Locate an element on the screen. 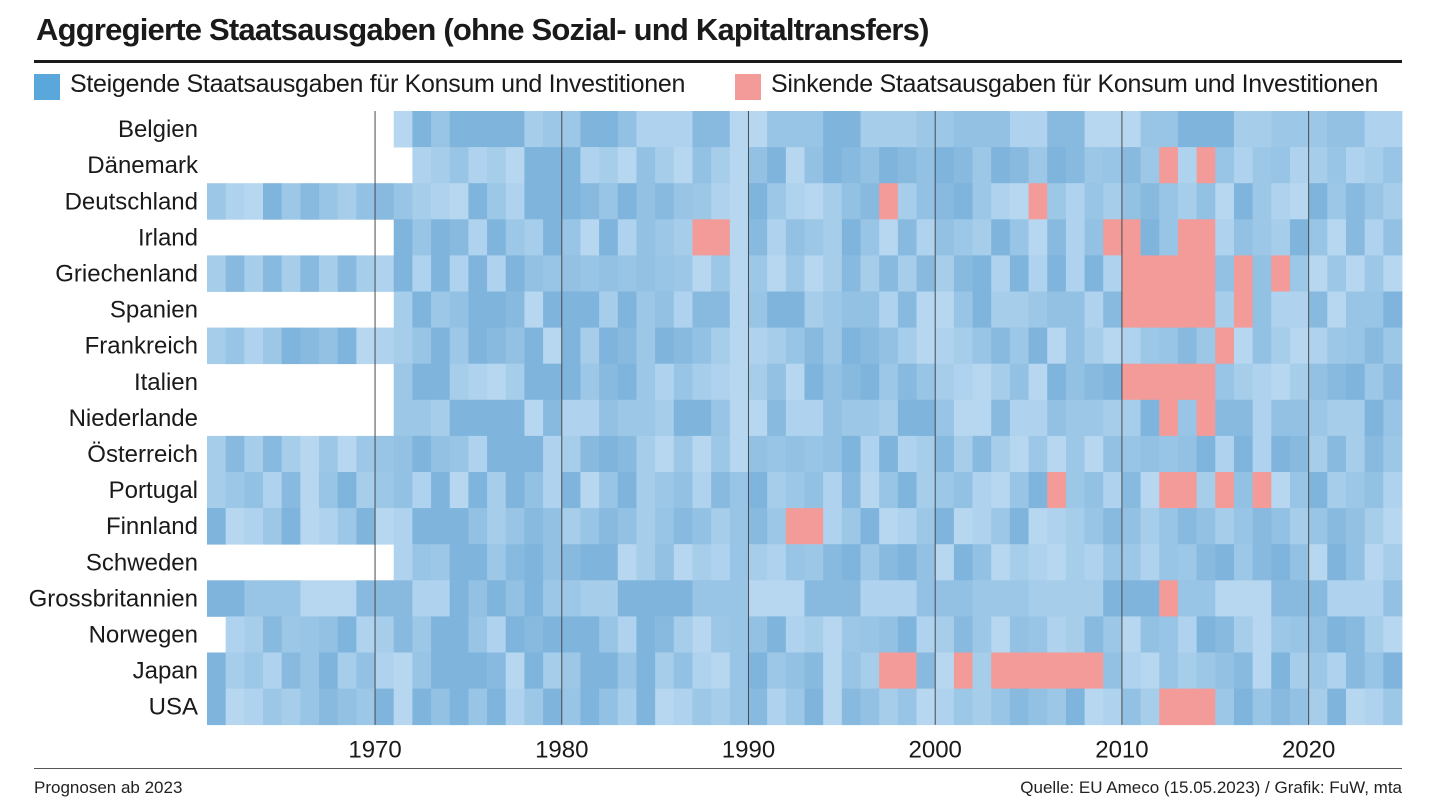  cell-portugal-2008 is located at coordinates (1094, 490).